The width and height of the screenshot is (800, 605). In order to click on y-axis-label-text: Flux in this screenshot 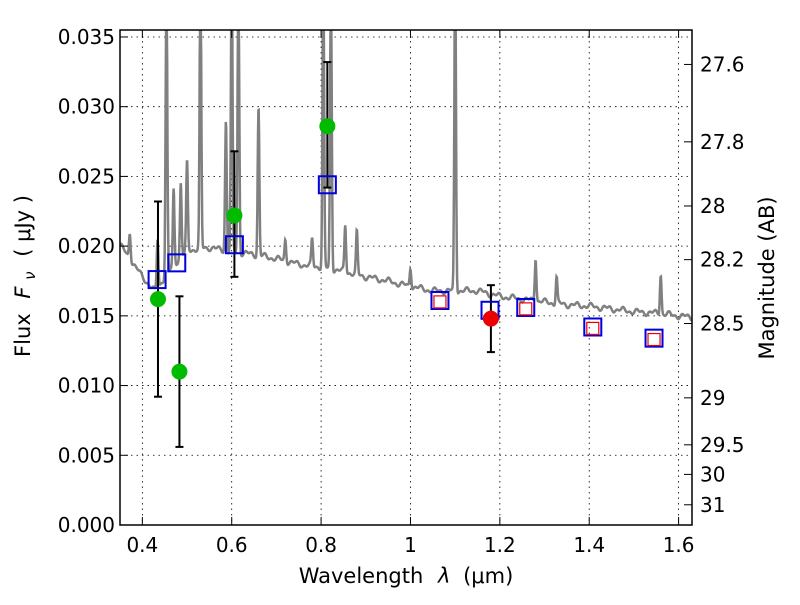, I will do `click(23, 335)`.